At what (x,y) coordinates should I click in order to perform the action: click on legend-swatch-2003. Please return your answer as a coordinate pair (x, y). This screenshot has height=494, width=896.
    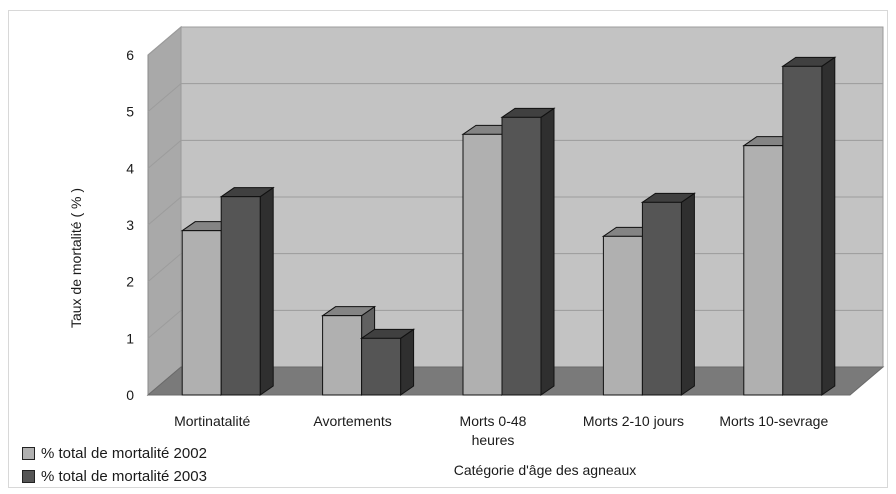
    Looking at the image, I should click on (28, 476).